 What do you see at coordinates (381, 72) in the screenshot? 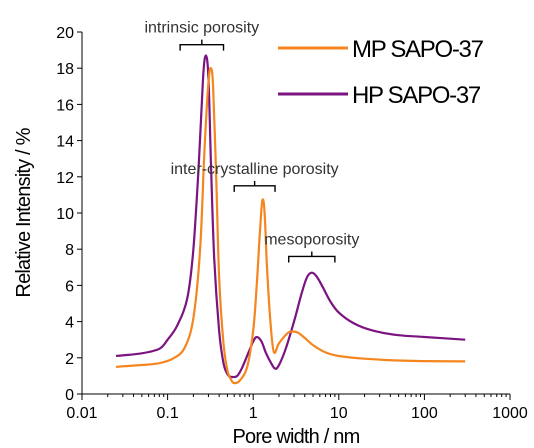
I see `legend: MP SAPO-37 HP SAPO-37` at bounding box center [381, 72].